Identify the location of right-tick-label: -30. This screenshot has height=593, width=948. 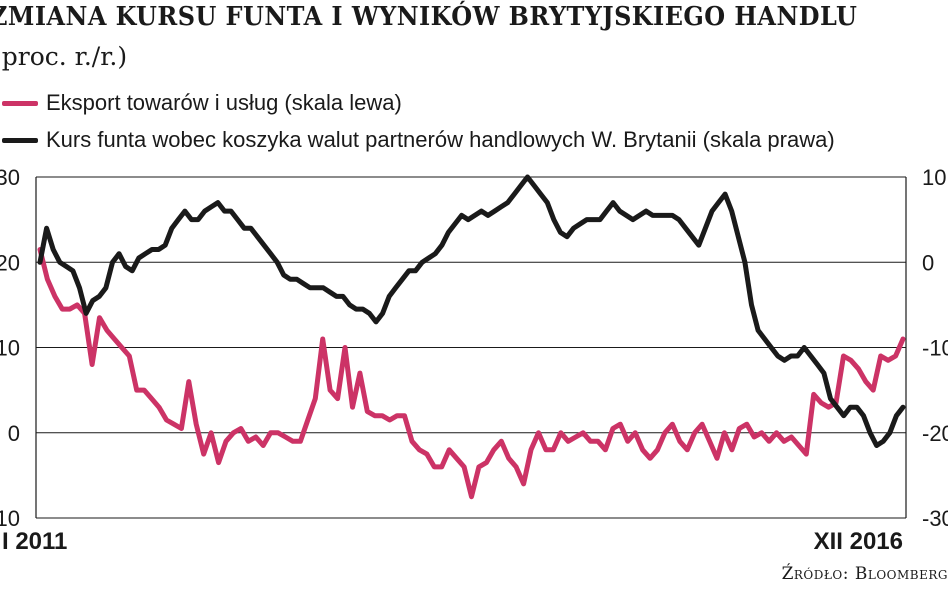
(935, 518).